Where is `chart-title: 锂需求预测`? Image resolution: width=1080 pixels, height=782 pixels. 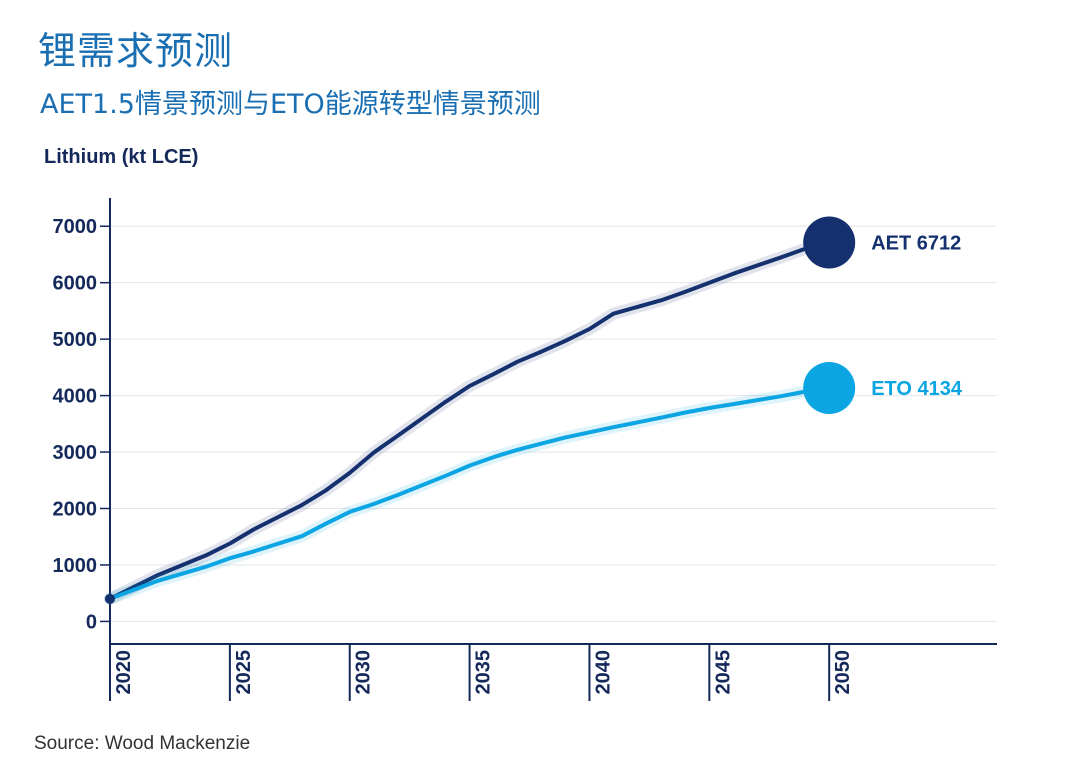 chart-title: 锂需求预测 is located at coordinates (136, 51).